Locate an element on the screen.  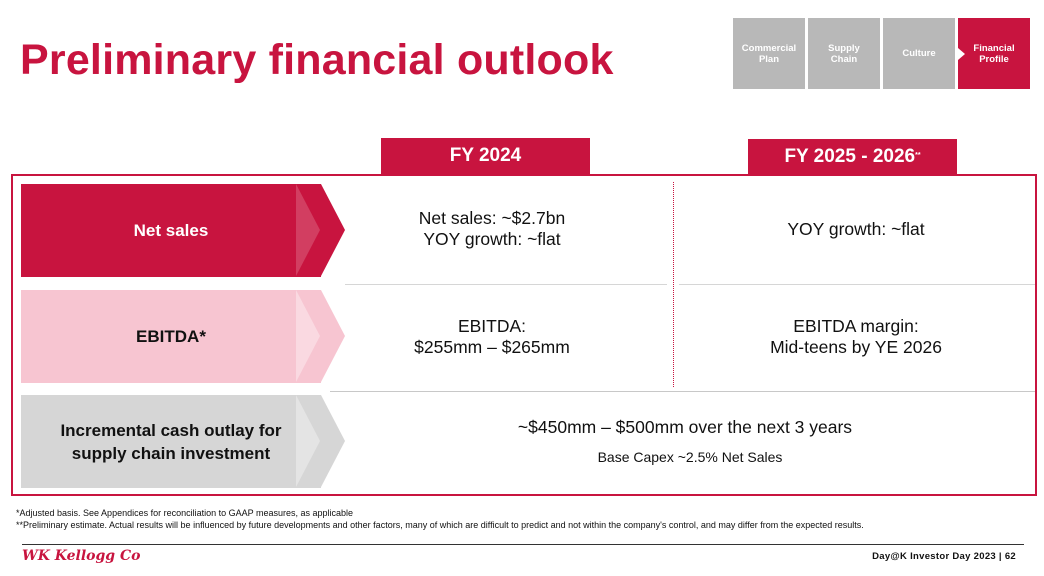
column-header-fy2024: FY 2024 is located at coordinates (485, 156).